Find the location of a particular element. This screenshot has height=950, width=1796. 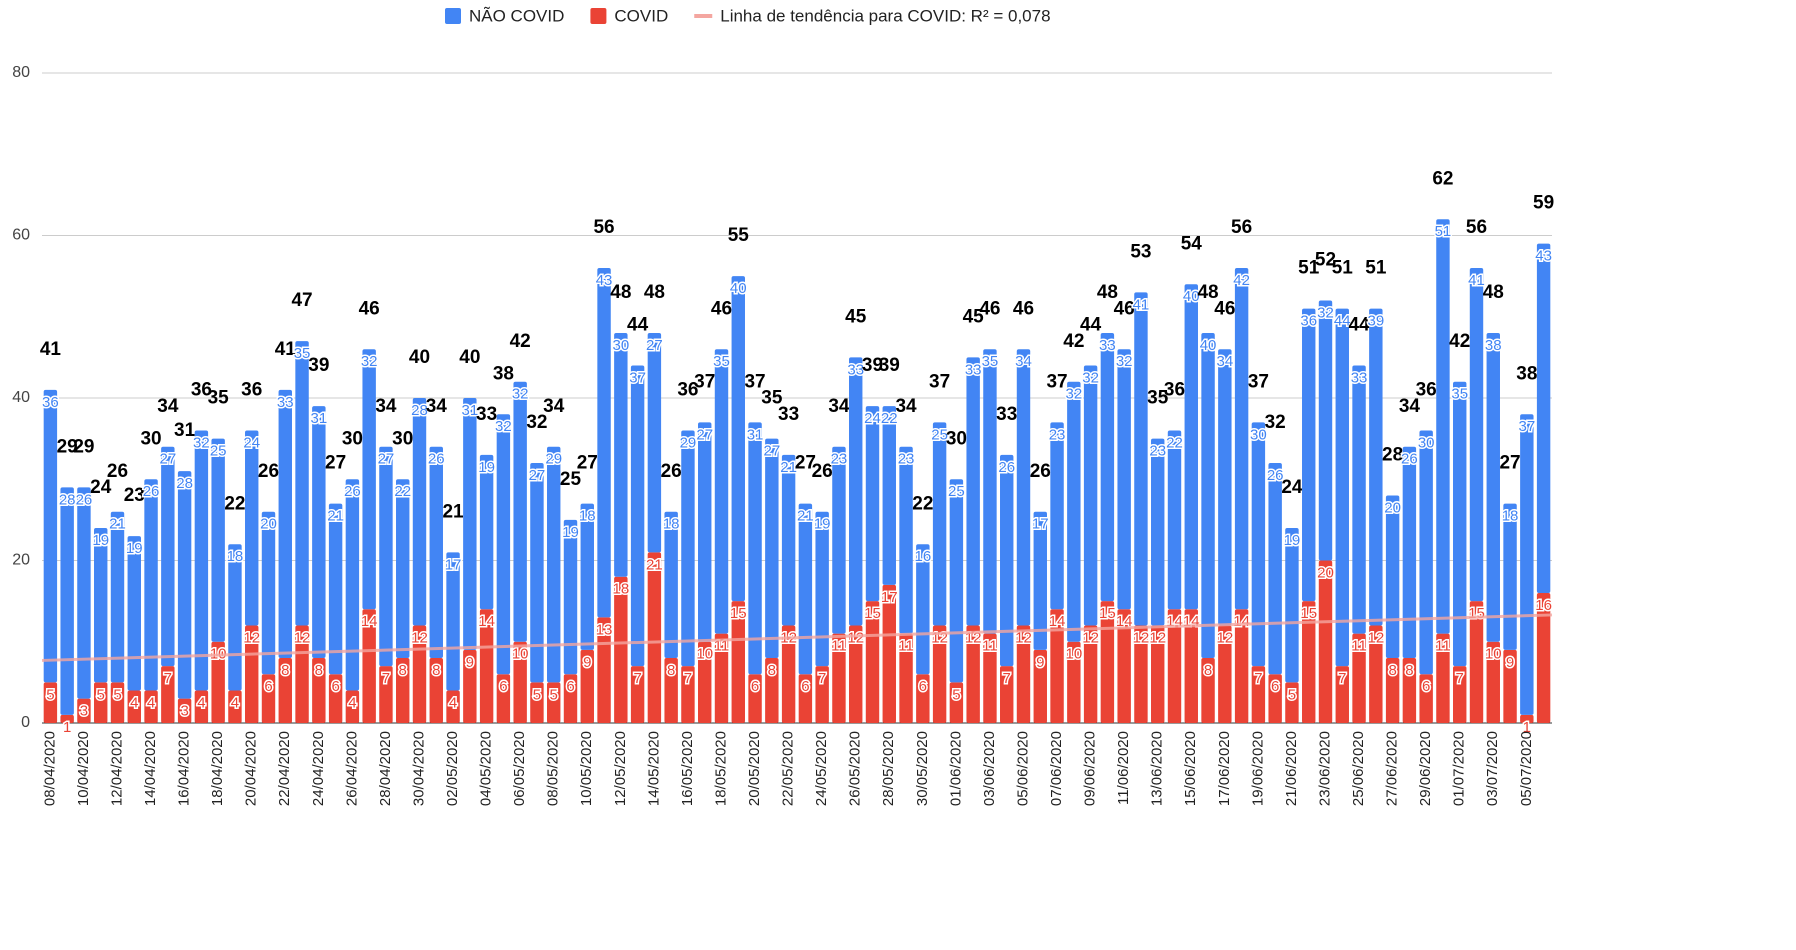

value-label: 18 is located at coordinates (587, 516).